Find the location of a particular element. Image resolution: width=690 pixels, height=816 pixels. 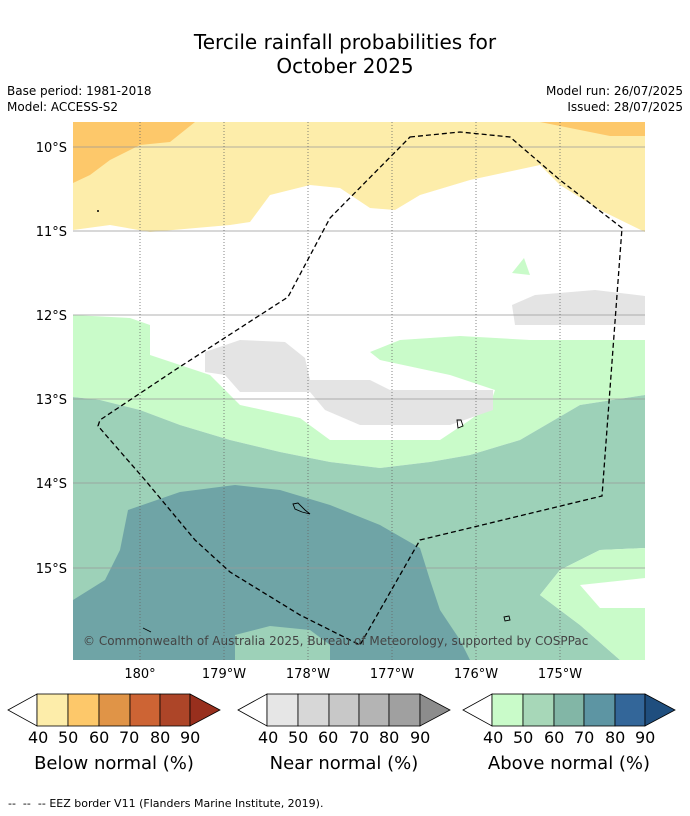

above-normal-40-spot is located at coordinates (521, 266).